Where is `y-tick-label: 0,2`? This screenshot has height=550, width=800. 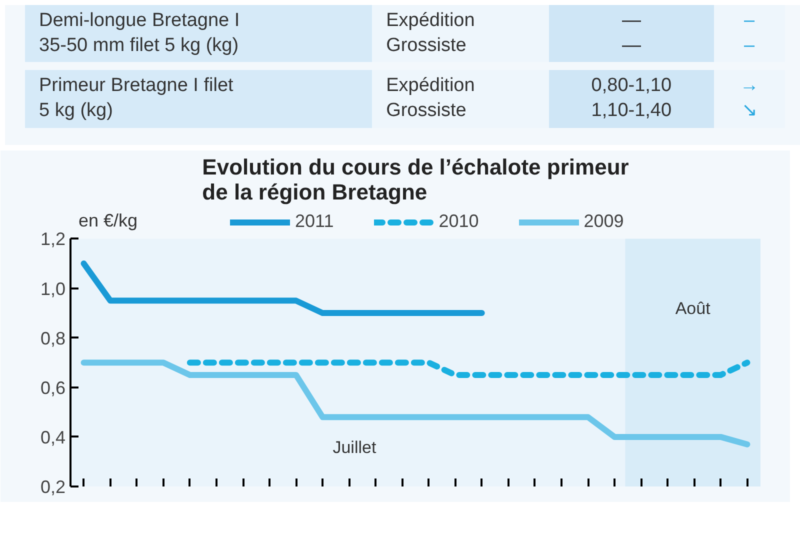 y-tick-label: 0,2 is located at coordinates (53, 487).